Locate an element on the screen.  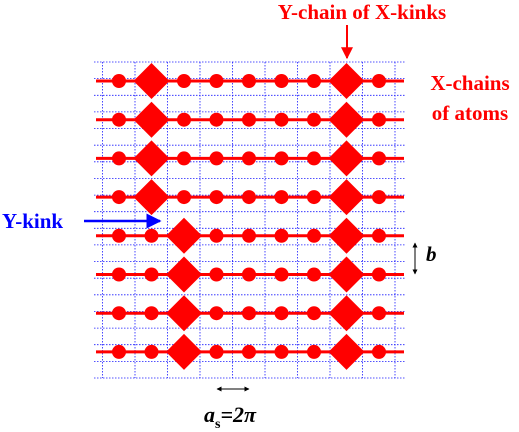
y-kink-label: Y-kink is located at coordinates (32, 221).